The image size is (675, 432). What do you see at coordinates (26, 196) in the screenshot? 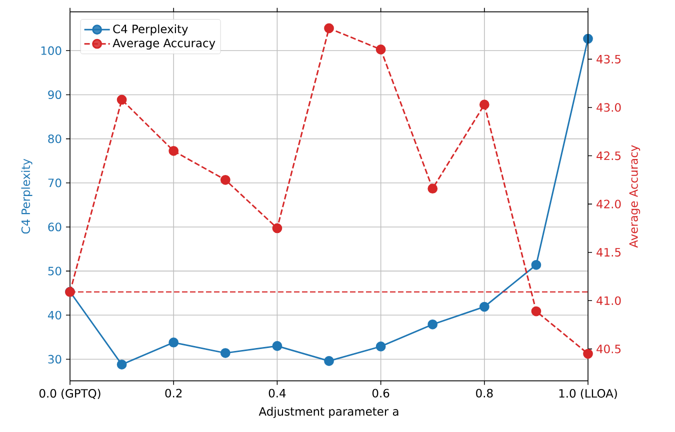
I see `y-axis-title: C4 Perplexity` at bounding box center [26, 196].